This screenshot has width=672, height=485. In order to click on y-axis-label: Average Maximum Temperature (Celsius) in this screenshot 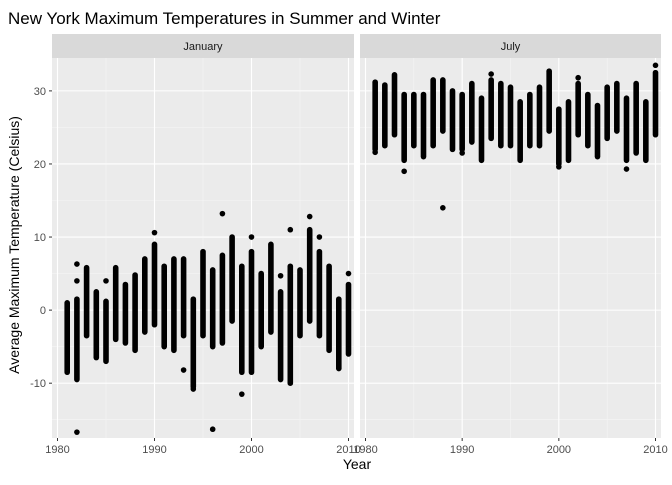, I will do `click(14, 245)`.